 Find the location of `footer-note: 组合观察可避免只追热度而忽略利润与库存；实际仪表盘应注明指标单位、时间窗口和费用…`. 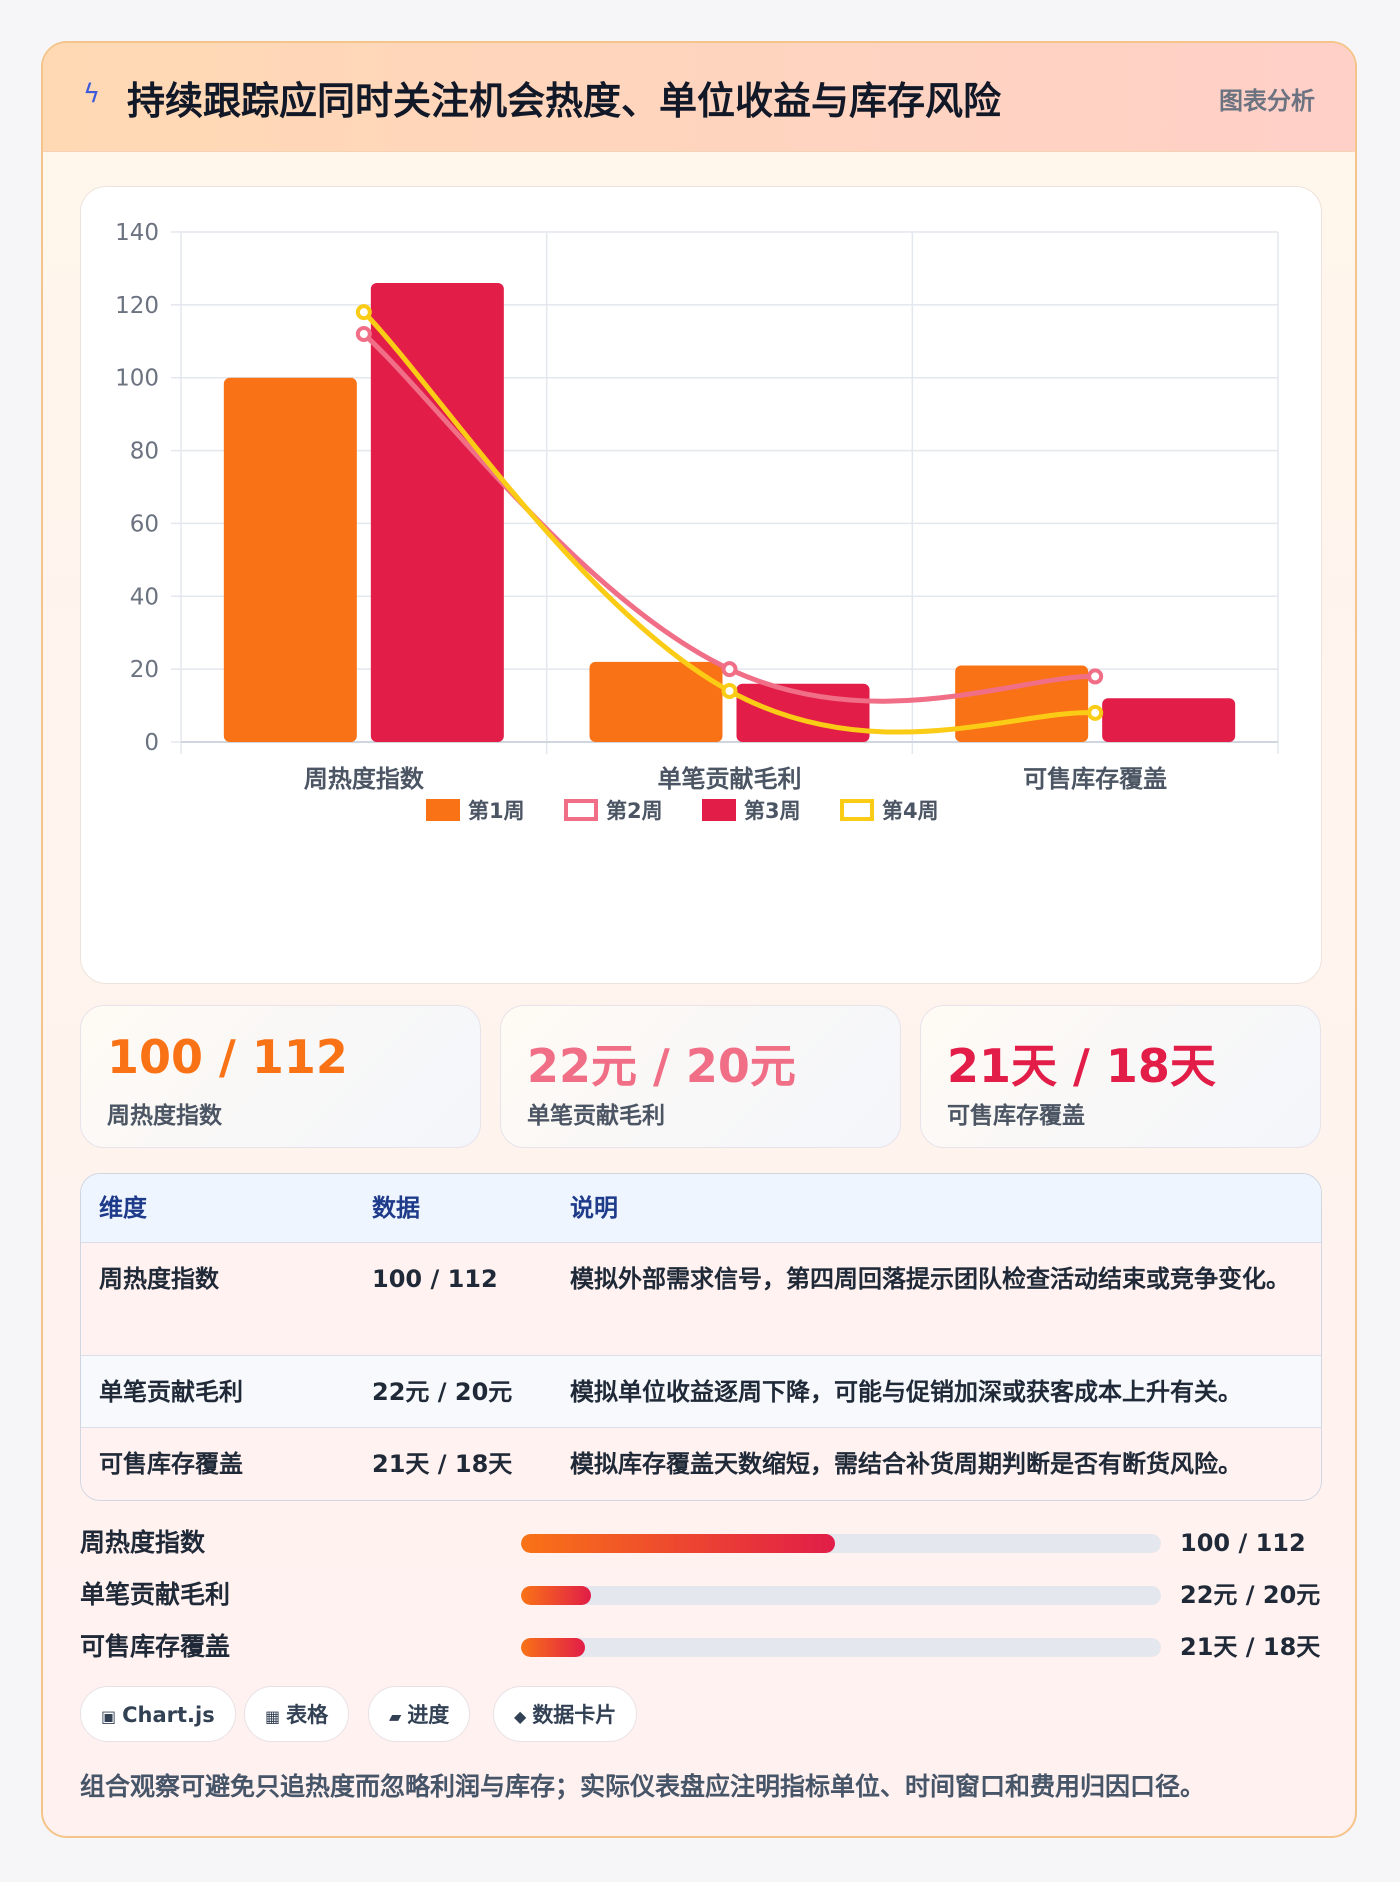

footer-note: 组合观察可避免只追热度而忽略利润与库存；实际仪表盘应注明指标单位、时间窗口和费用… is located at coordinates (643, 1786).